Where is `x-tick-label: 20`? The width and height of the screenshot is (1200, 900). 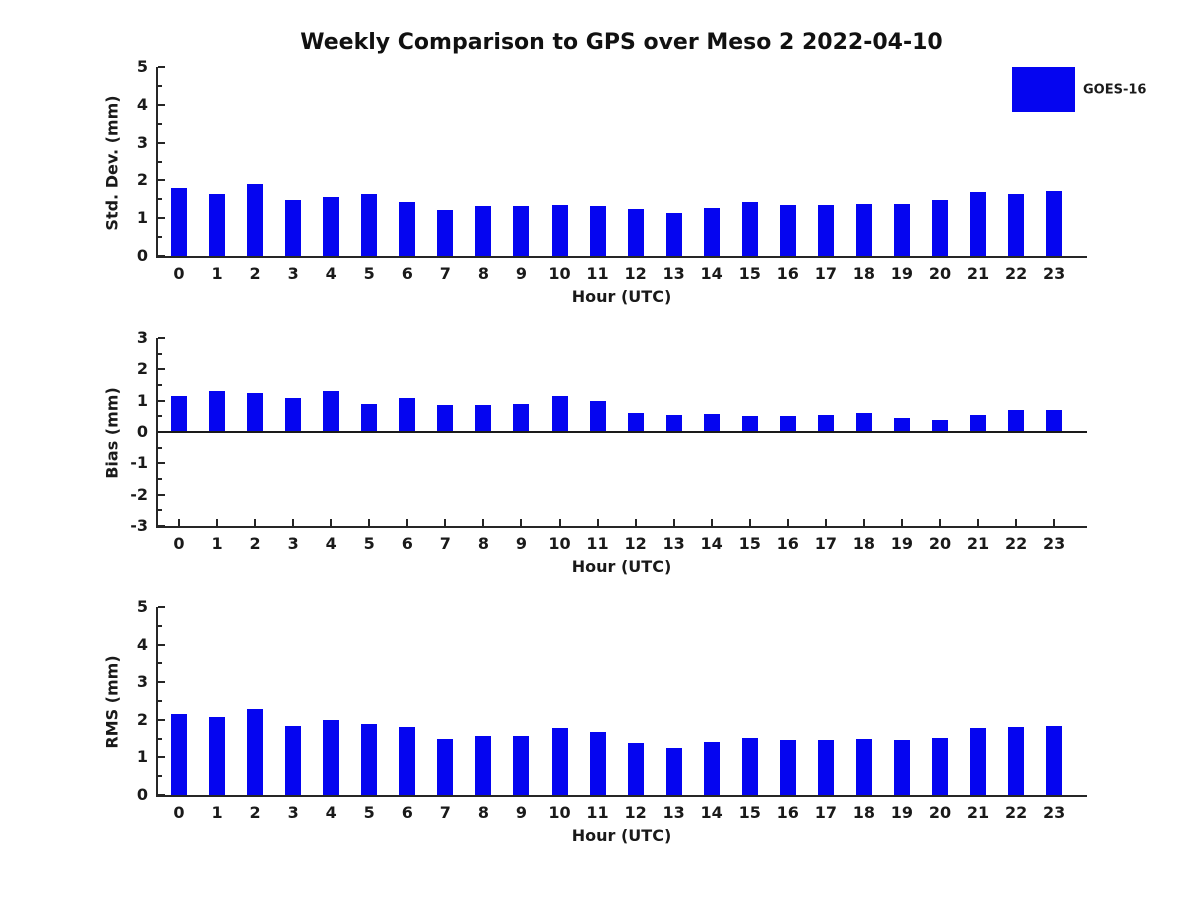 x-tick-label: 20 is located at coordinates (940, 273).